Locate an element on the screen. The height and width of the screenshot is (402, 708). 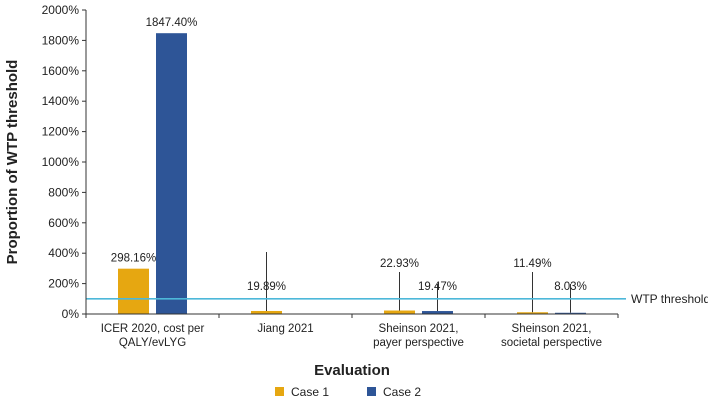
y-tick-label: 1600% is located at coordinates (61, 71).